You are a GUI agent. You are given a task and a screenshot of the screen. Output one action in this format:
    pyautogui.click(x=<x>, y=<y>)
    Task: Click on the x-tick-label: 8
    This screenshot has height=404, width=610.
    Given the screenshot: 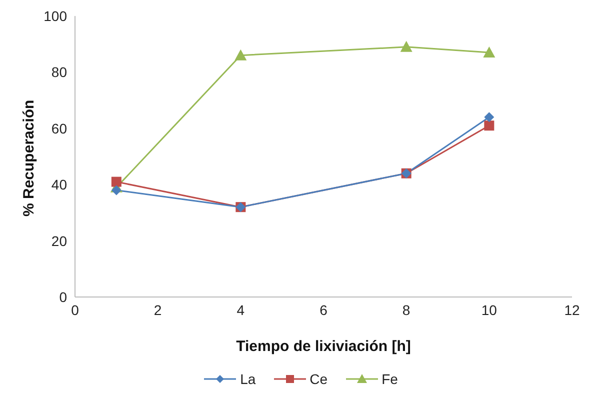 What is the action you would take?
    pyautogui.click(x=406, y=310)
    